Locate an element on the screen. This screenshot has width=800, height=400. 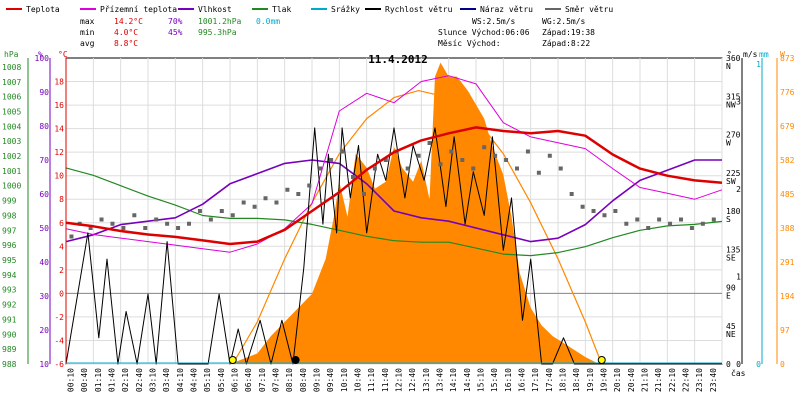
stat-max-rain: 0.0mm is located at coordinates (268, 21).